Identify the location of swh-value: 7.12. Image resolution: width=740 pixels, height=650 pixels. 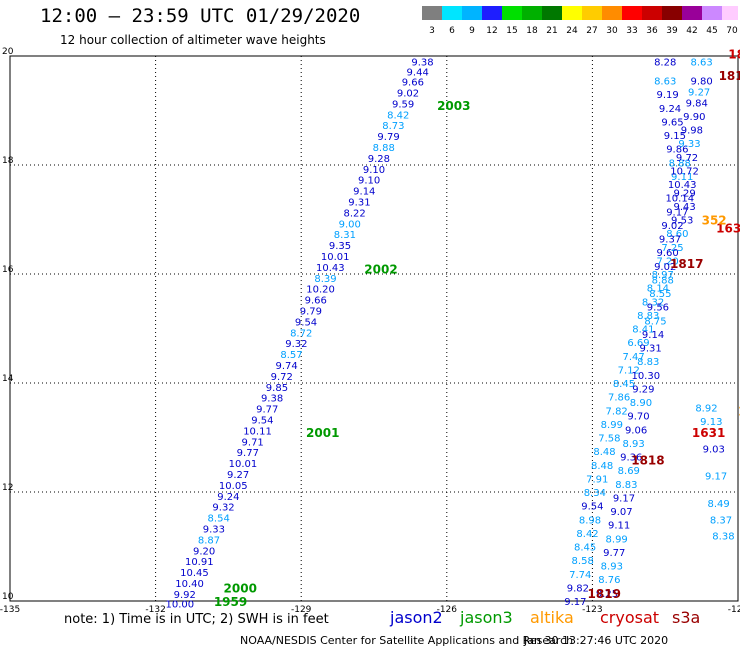
(629, 370).